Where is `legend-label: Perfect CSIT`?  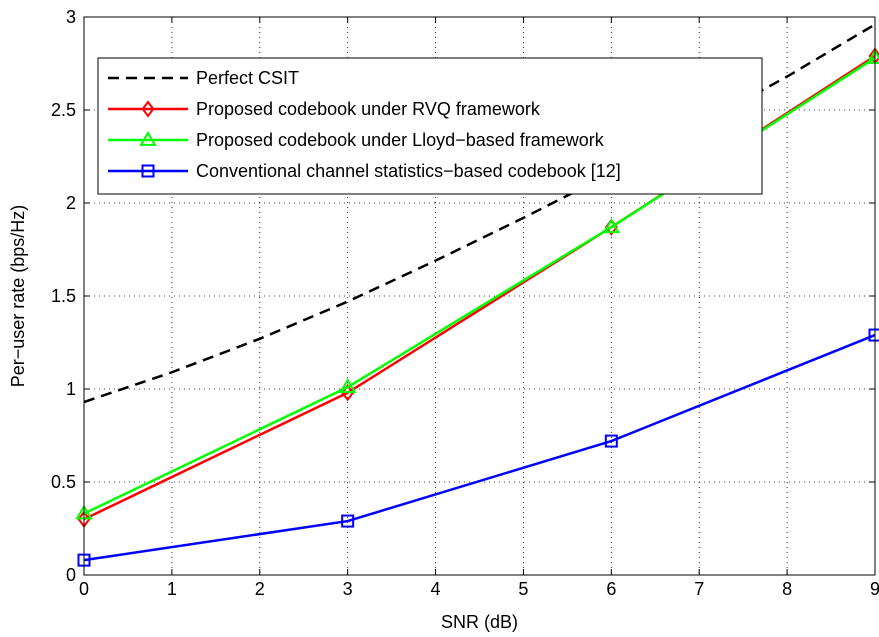
legend-label: Perfect CSIT is located at coordinates (247, 78).